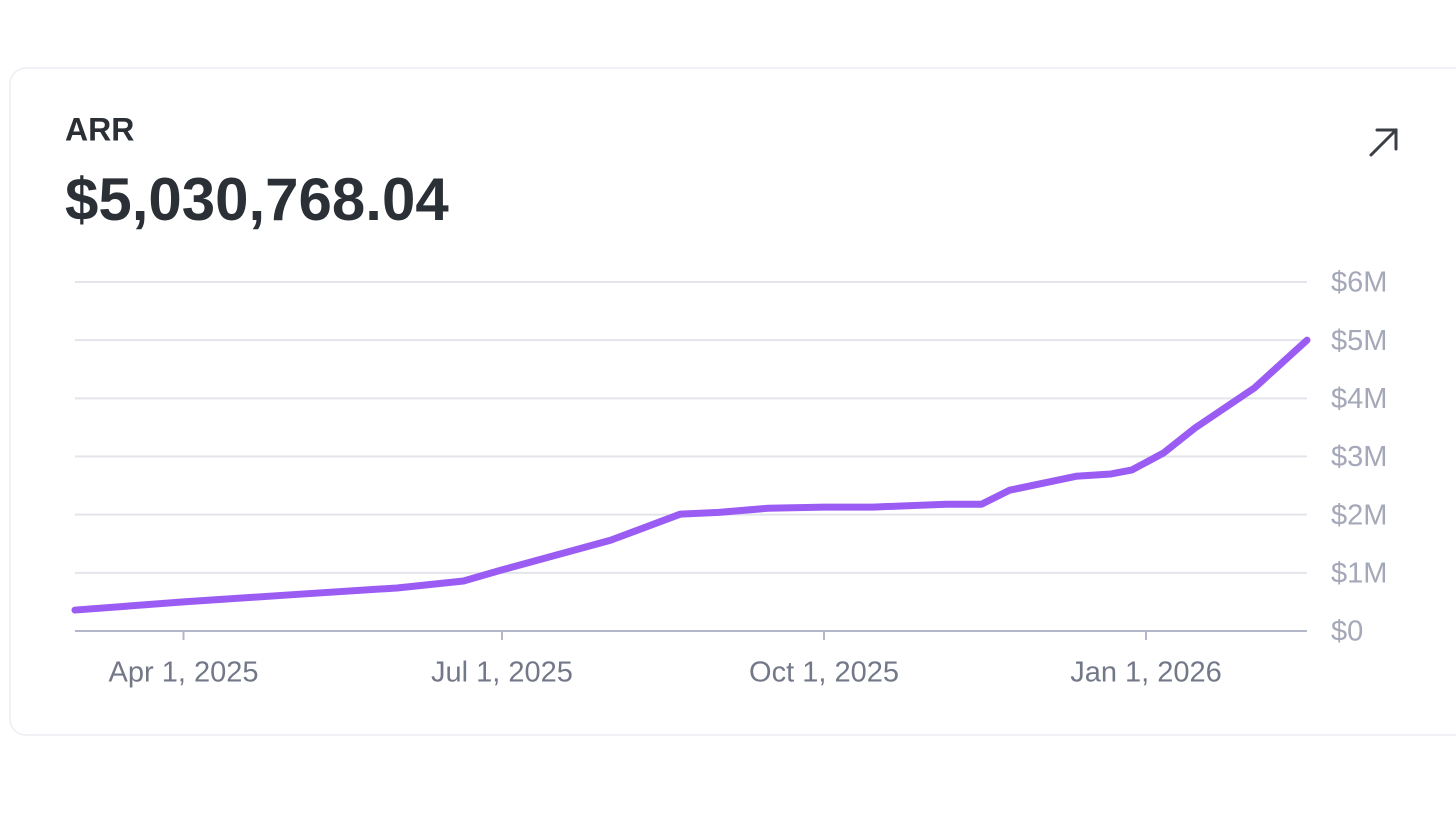 The image size is (1456, 819). What do you see at coordinates (502, 673) in the screenshot?
I see `x-tick-label: Jul 1, 2025` at bounding box center [502, 673].